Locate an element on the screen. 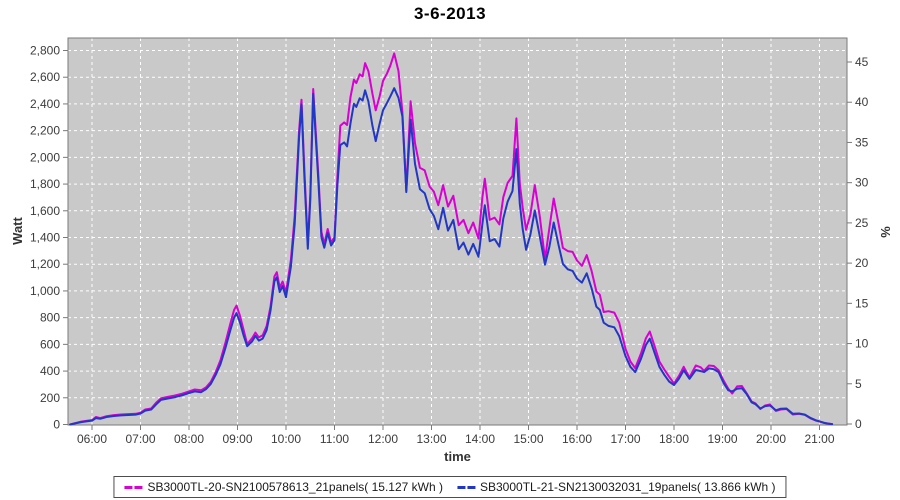 The height and width of the screenshot is (500, 900). y-axis-left-title: Watt is located at coordinates (17, 231).